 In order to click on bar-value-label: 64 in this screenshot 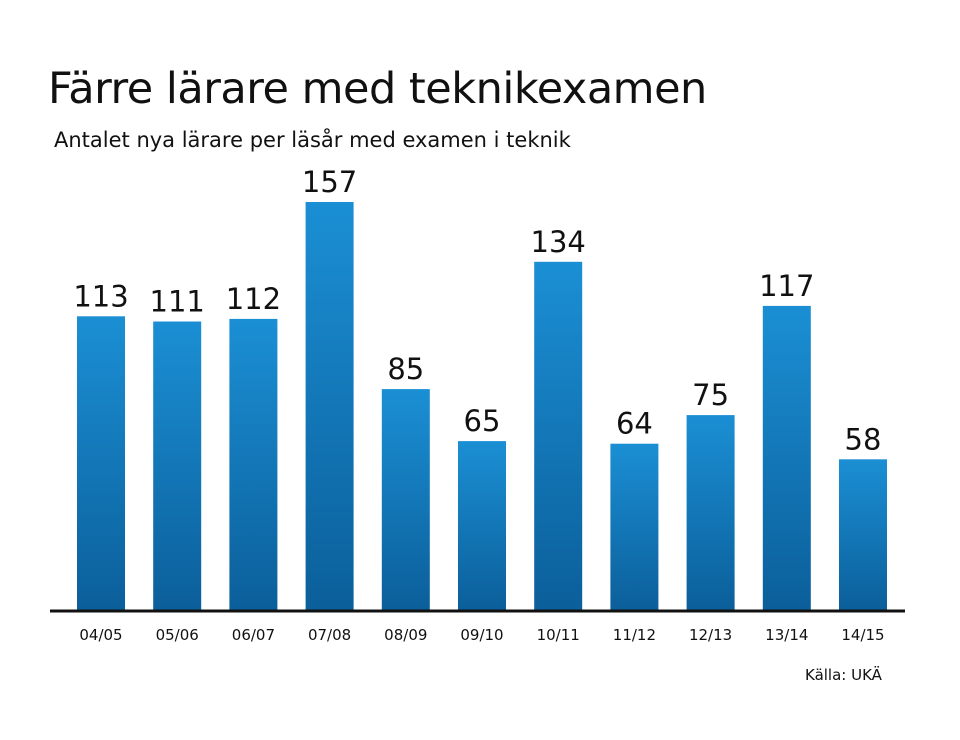, I will do `click(634, 424)`.